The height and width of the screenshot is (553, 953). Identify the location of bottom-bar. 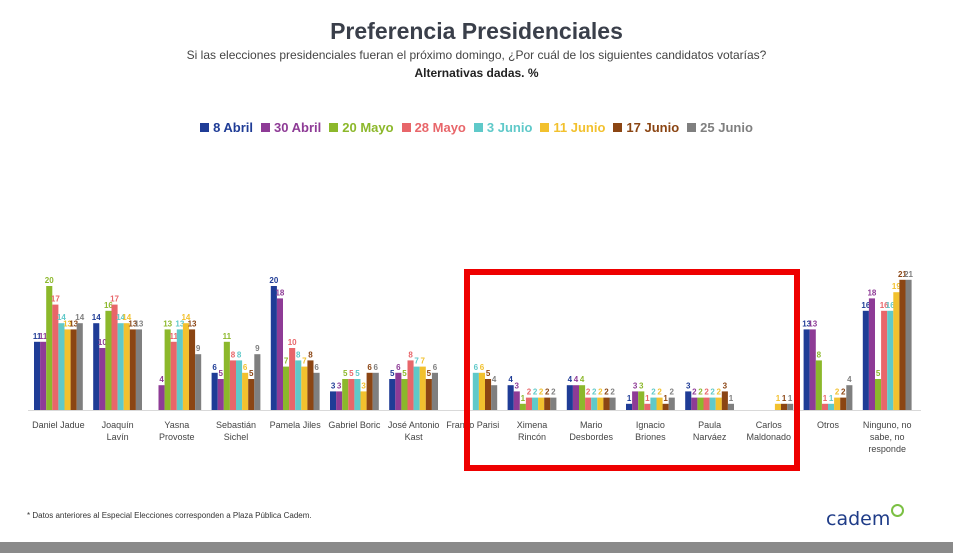
(476, 547).